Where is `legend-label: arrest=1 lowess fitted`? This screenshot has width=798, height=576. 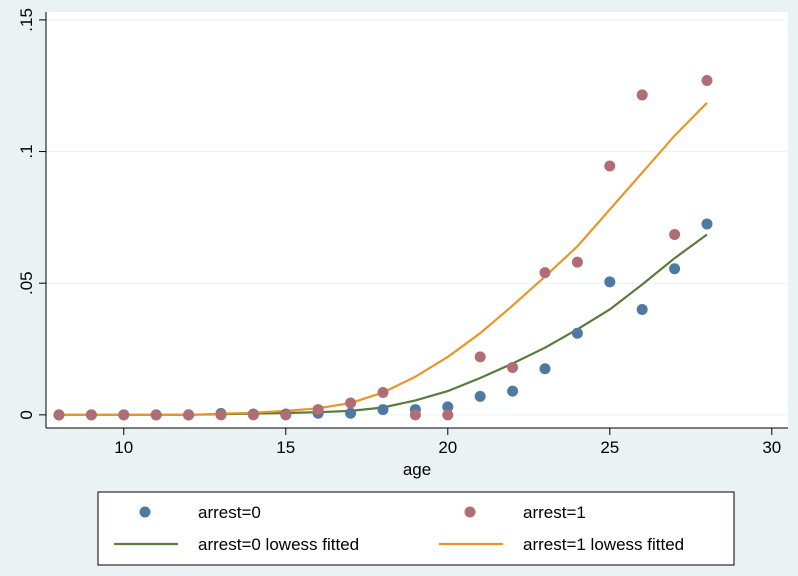
legend-label: arrest=1 lowess fitted is located at coordinates (603, 544).